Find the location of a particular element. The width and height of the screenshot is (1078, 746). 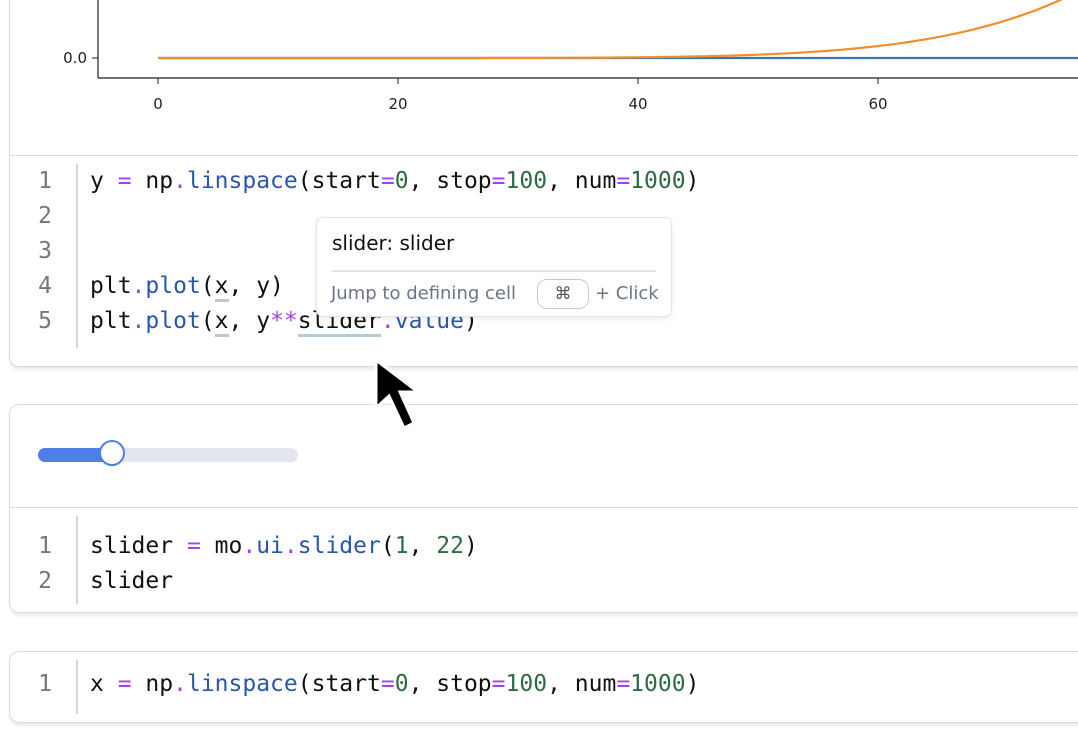

code-token: x is located at coordinates (104, 684).